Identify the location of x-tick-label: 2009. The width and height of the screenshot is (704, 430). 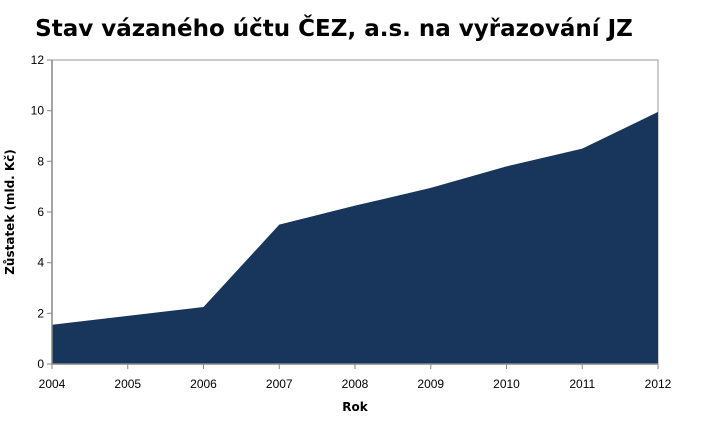
(430, 384).